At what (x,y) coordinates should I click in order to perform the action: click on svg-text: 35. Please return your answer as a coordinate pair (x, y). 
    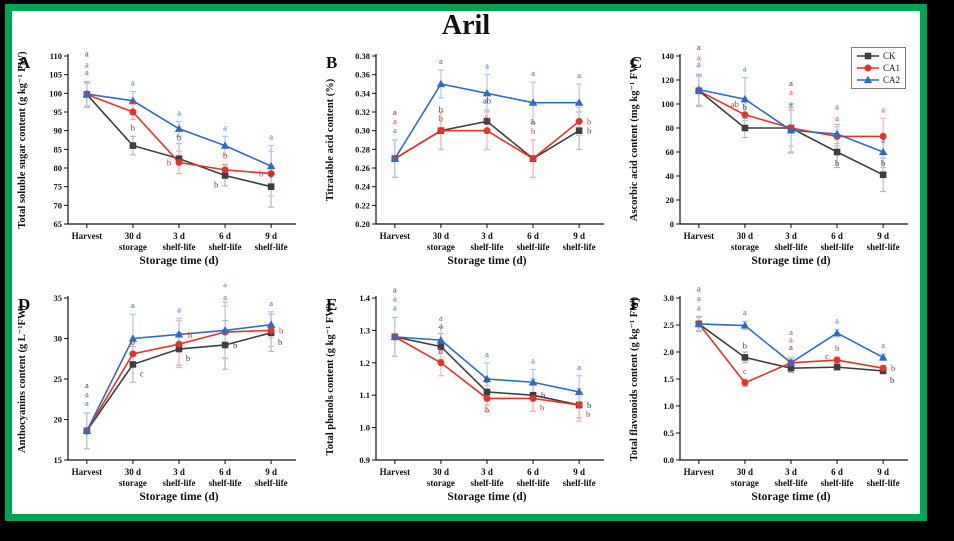
    Looking at the image, I should click on (58, 298).